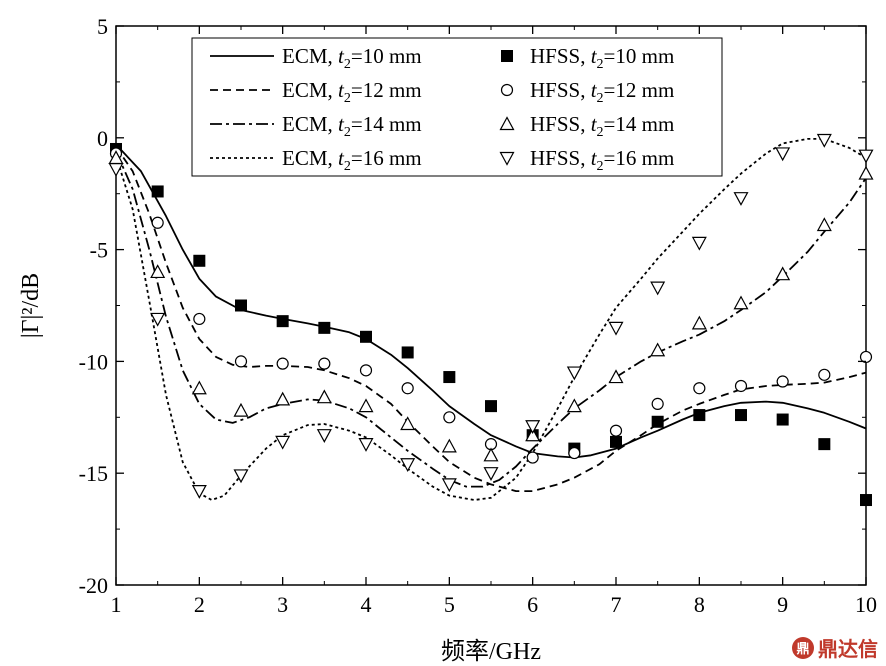 This screenshot has width=886, height=666. I want to click on y-tick-label: -10, so click(93, 361).